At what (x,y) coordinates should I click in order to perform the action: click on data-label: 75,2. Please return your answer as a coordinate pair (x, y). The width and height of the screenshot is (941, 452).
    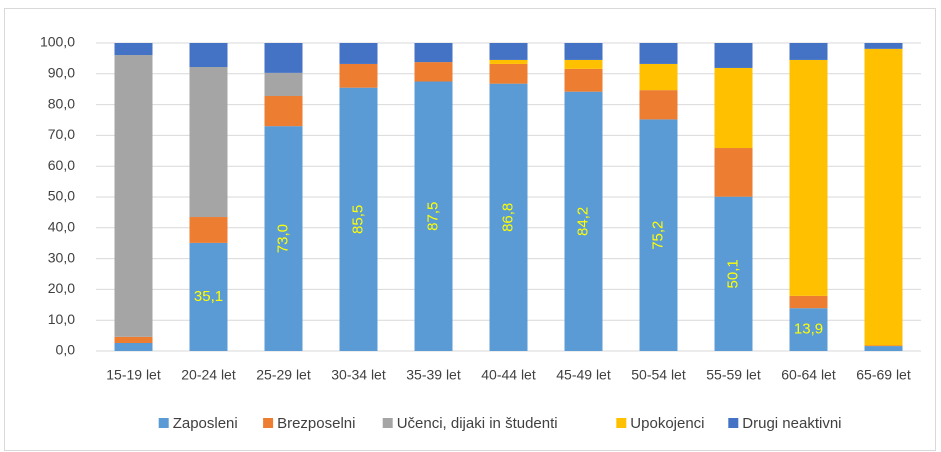
    Looking at the image, I should click on (657, 235).